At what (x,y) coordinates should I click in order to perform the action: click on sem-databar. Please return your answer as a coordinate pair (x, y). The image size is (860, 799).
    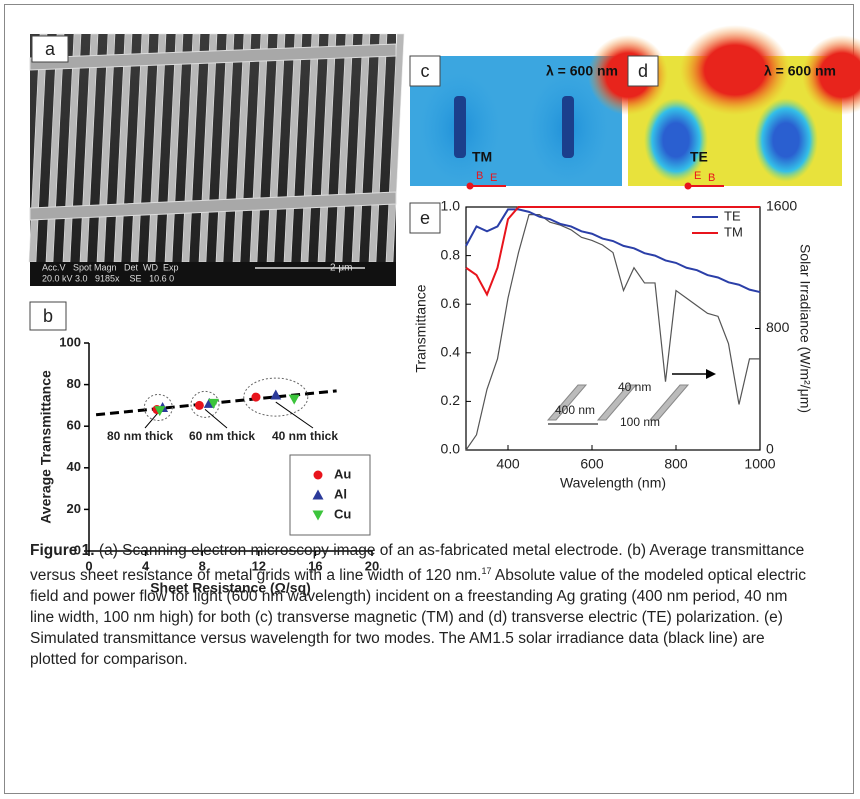
    Looking at the image, I should click on (213, 274).